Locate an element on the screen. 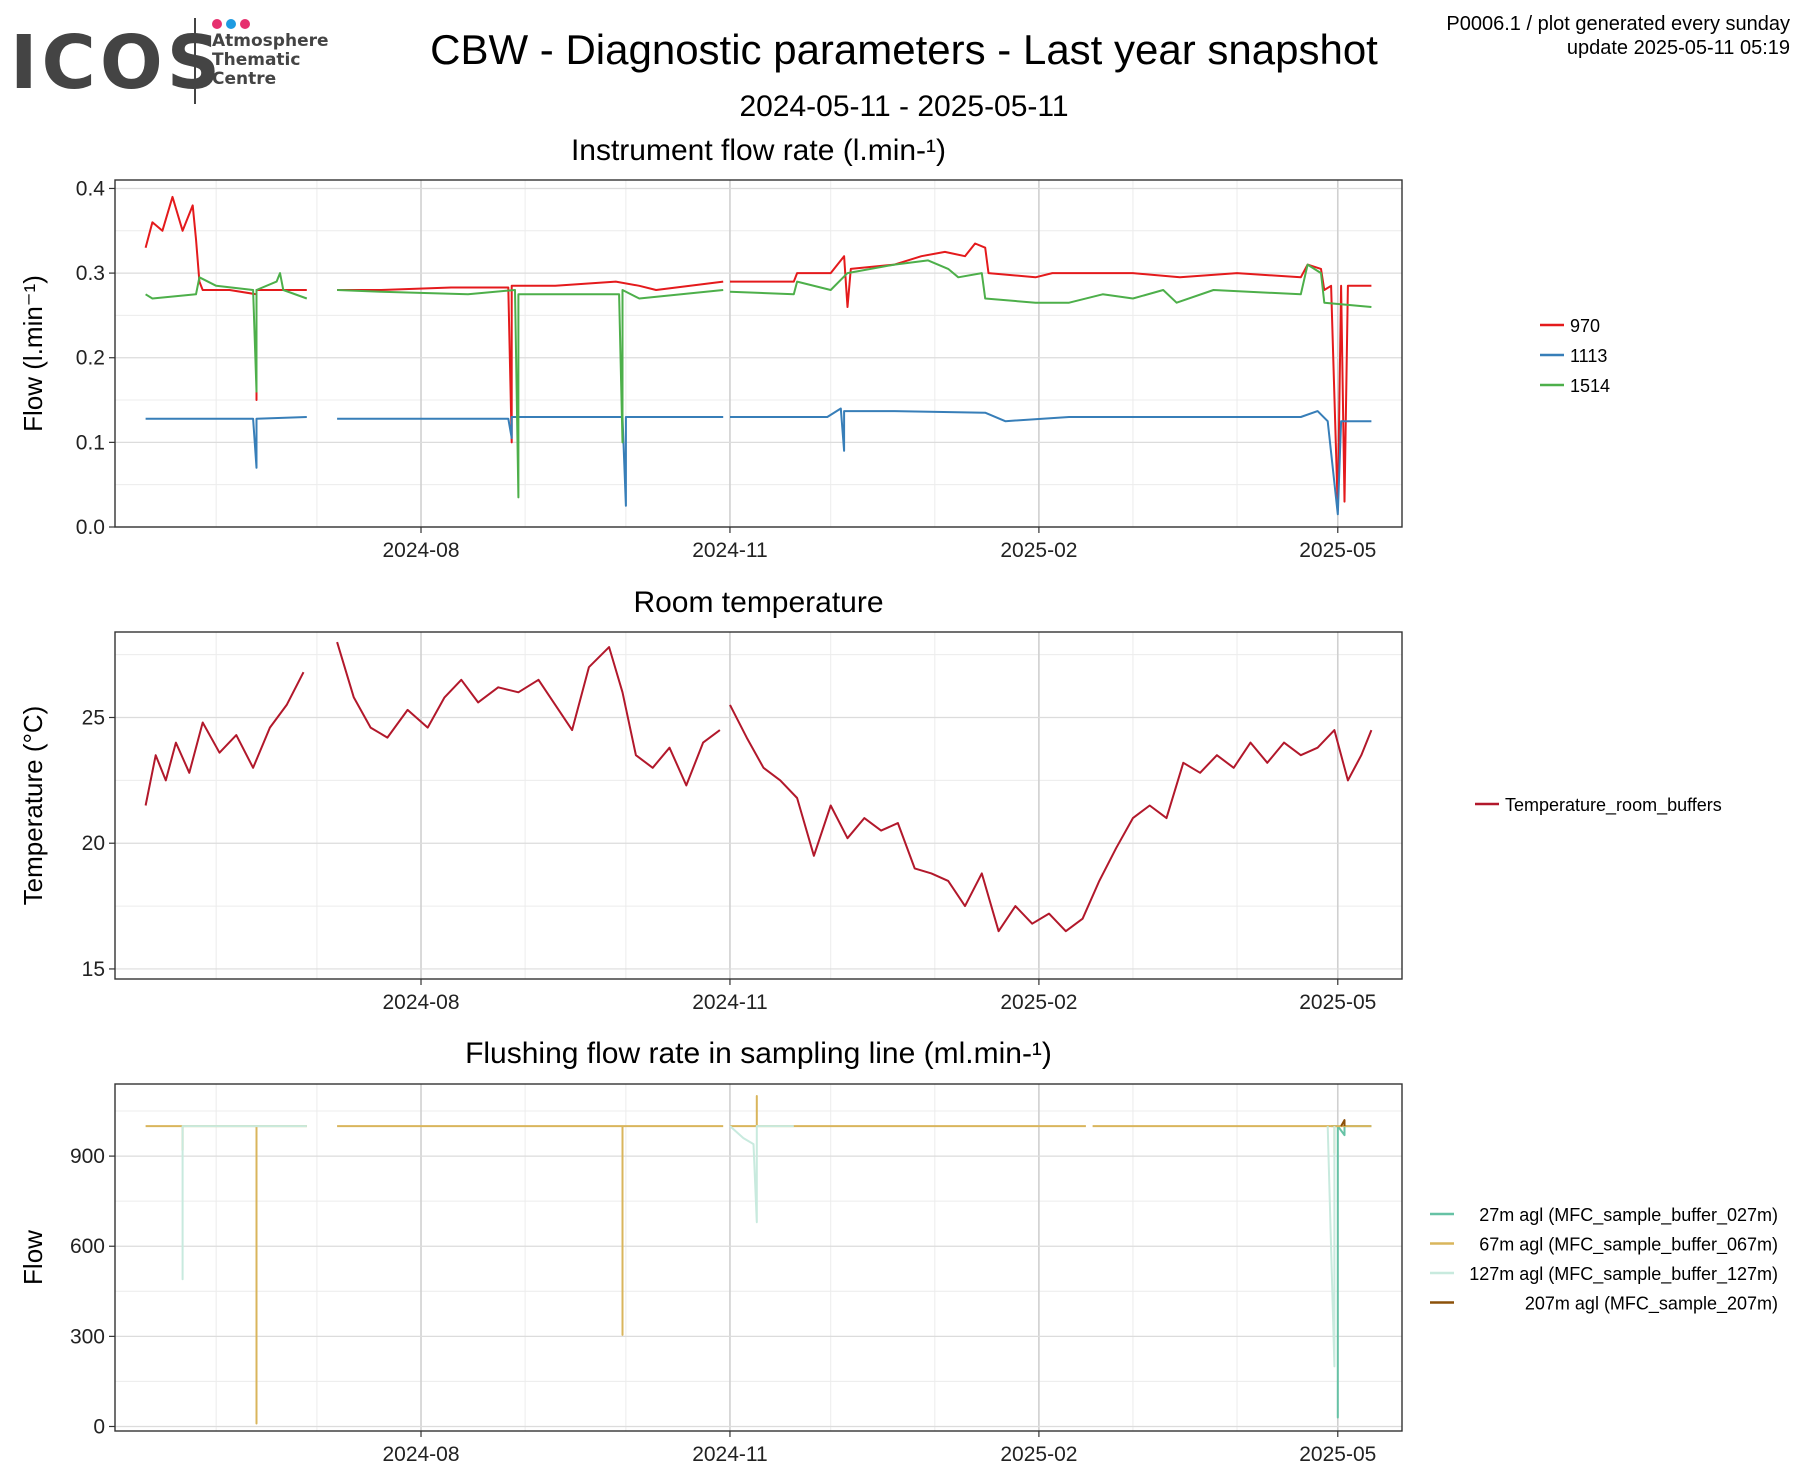 Image resolution: width=1800 pixels, height=1470 pixels. logo-wordmark: ICOS is located at coordinates (117, 63).